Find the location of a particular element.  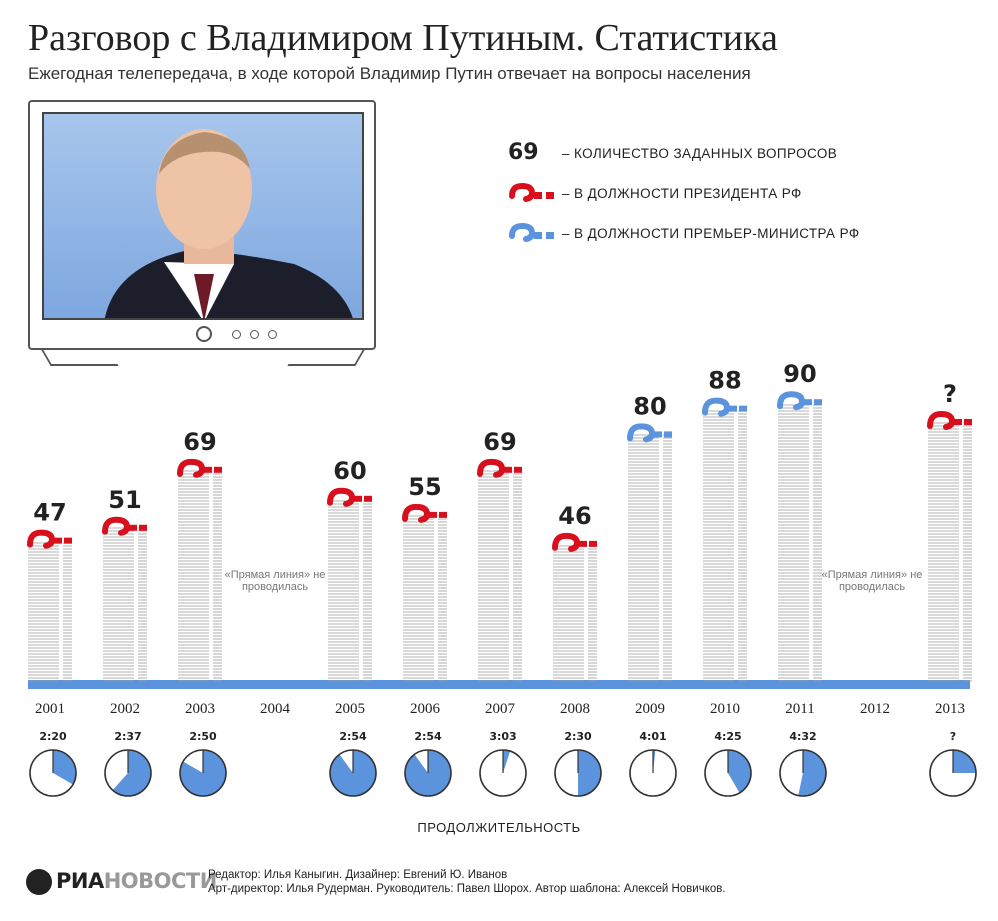

baseline-bar is located at coordinates (499, 684).